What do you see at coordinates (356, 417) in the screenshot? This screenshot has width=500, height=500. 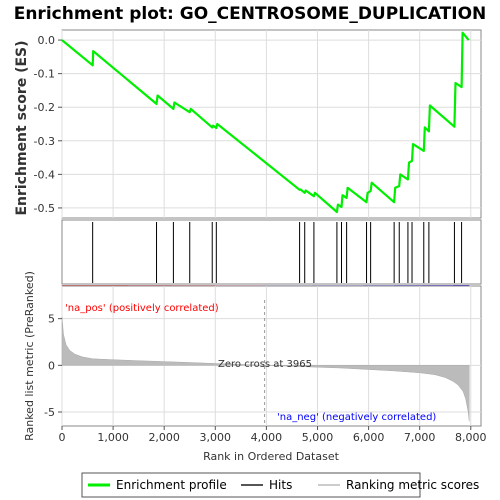 I see `neg-correlated-label: 'na_neg' (negatively correlated)` at bounding box center [356, 417].